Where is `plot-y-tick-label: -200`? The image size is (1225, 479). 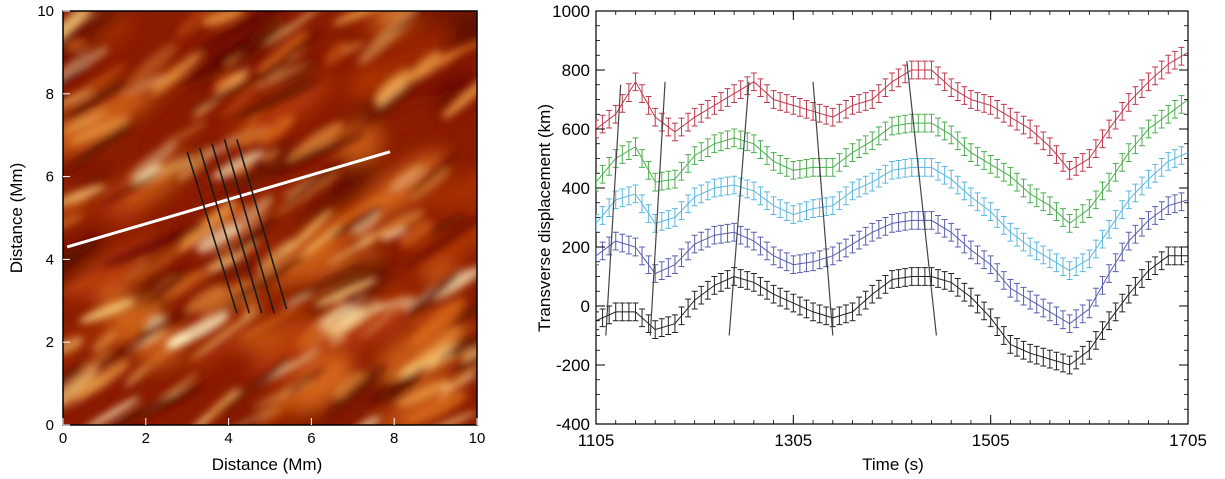
plot-y-tick-label: -200 is located at coordinates (573, 365).